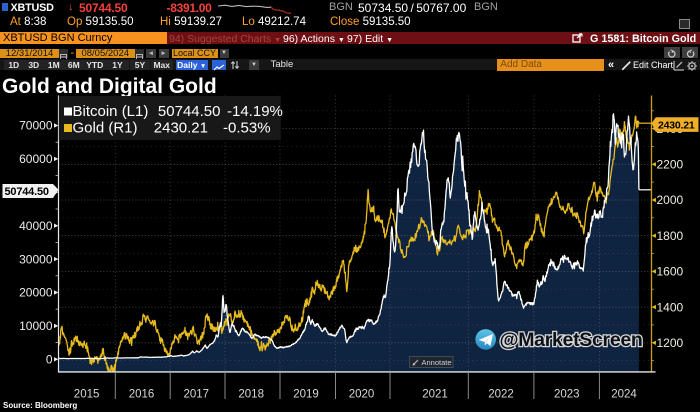 This screenshot has width=700, height=412. Describe the element at coordinates (36, 159) in the screenshot. I see `svg-text: 60000` at that location.